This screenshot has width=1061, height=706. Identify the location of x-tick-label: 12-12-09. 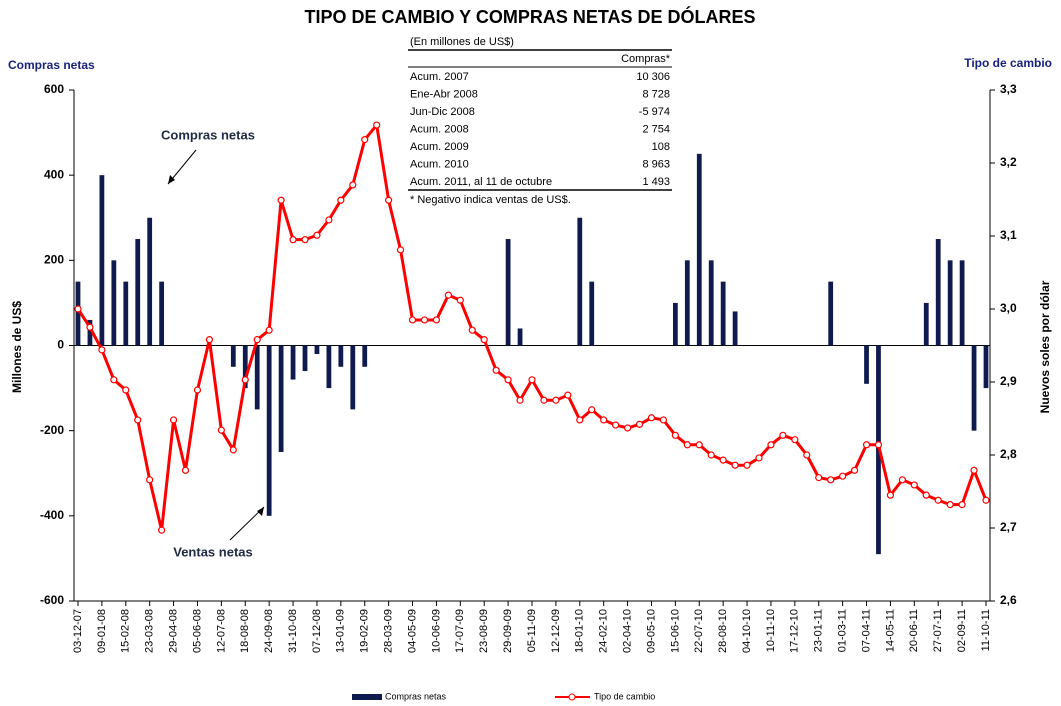
(556, 631).